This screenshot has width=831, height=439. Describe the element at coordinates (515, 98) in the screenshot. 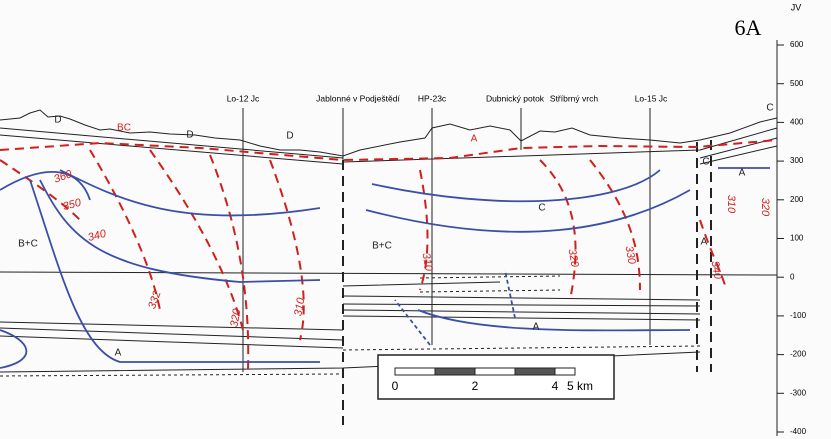

I see `locality-label: Dubnický potok` at that location.